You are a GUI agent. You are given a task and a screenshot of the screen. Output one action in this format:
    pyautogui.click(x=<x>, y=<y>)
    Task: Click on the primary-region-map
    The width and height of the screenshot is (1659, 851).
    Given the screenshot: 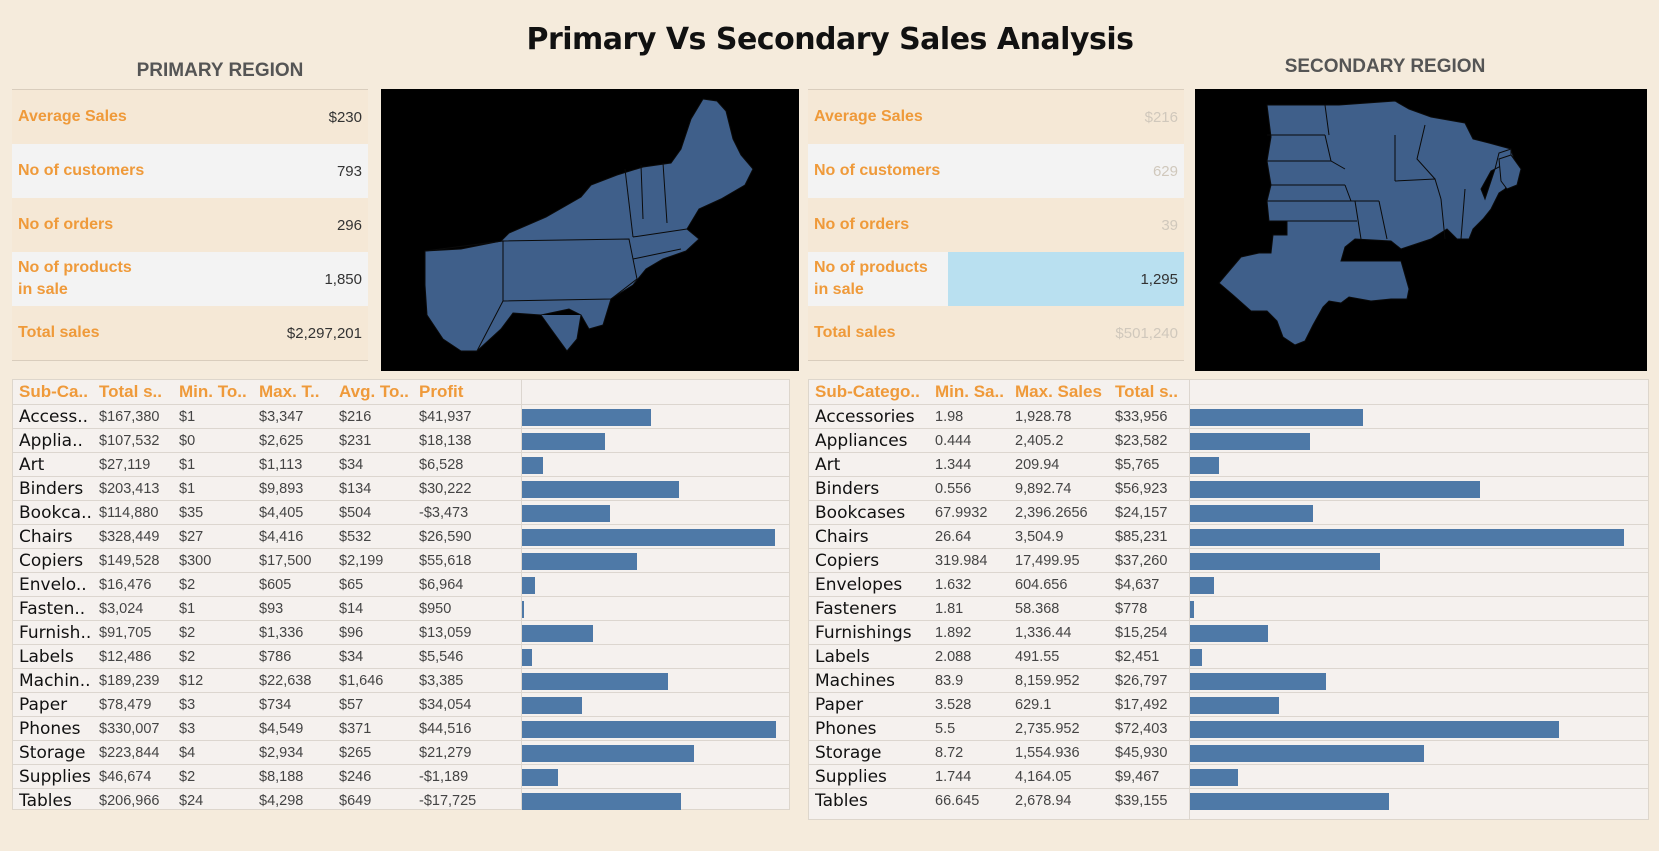 What is the action you would take?
    pyautogui.click(x=590, y=230)
    